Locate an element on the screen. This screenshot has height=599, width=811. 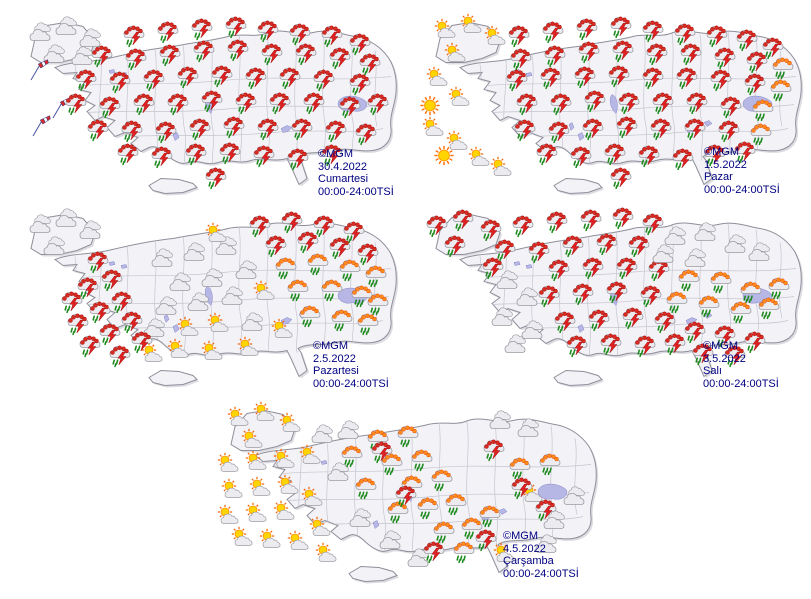
map-copyright: ©MGM is located at coordinates (335, 154).